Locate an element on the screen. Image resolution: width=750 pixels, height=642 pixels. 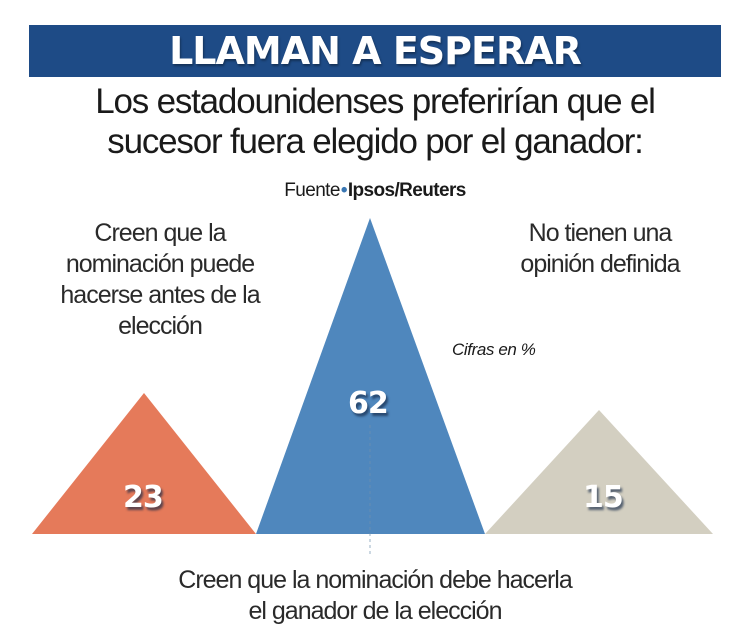
triangle-undefined is located at coordinates (599, 472).